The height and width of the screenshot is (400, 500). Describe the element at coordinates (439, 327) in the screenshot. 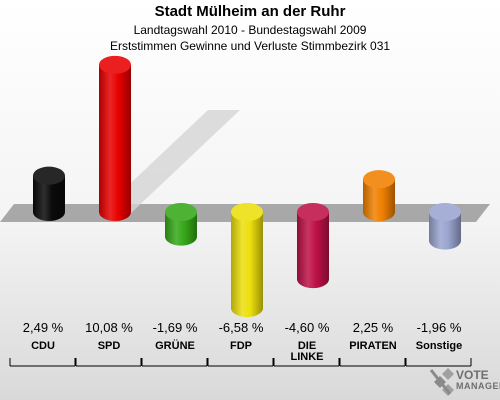

I see `value-label: -1,96 %` at that location.